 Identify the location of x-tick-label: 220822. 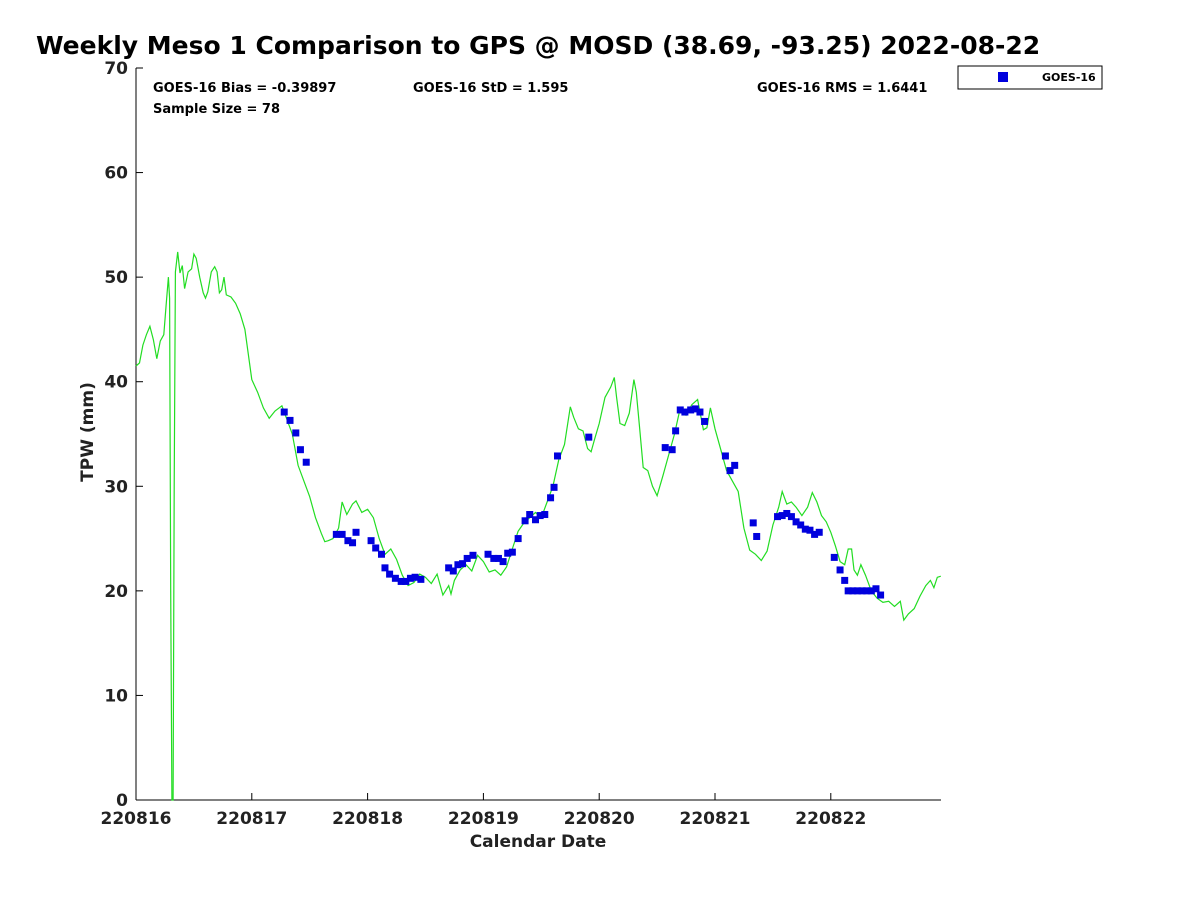
(830, 819).